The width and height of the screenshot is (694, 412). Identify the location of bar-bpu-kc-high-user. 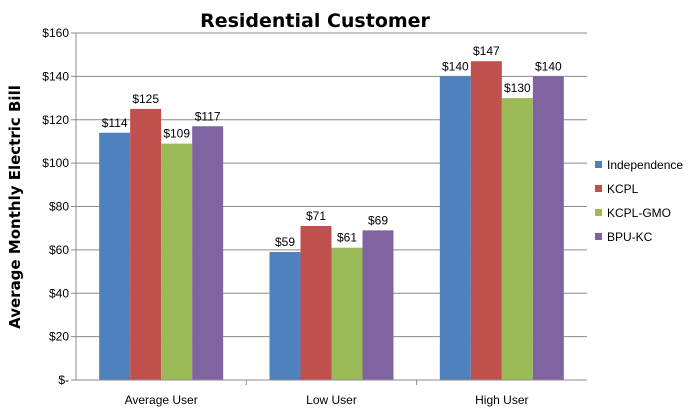
(548, 228).